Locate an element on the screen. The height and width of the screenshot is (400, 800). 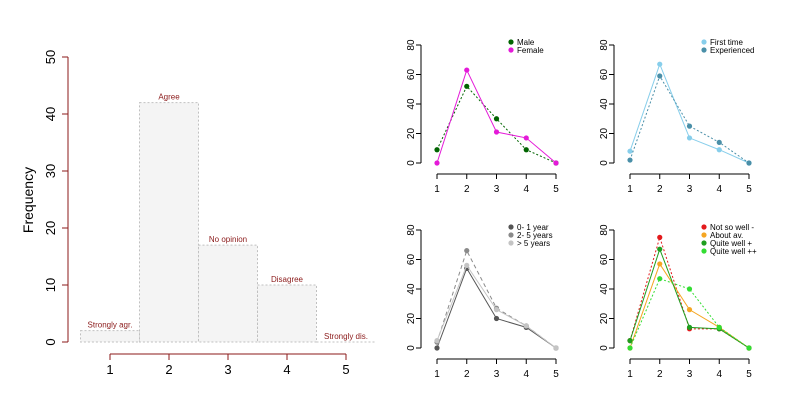
legend-label: Quite well ++ is located at coordinates (733, 251).